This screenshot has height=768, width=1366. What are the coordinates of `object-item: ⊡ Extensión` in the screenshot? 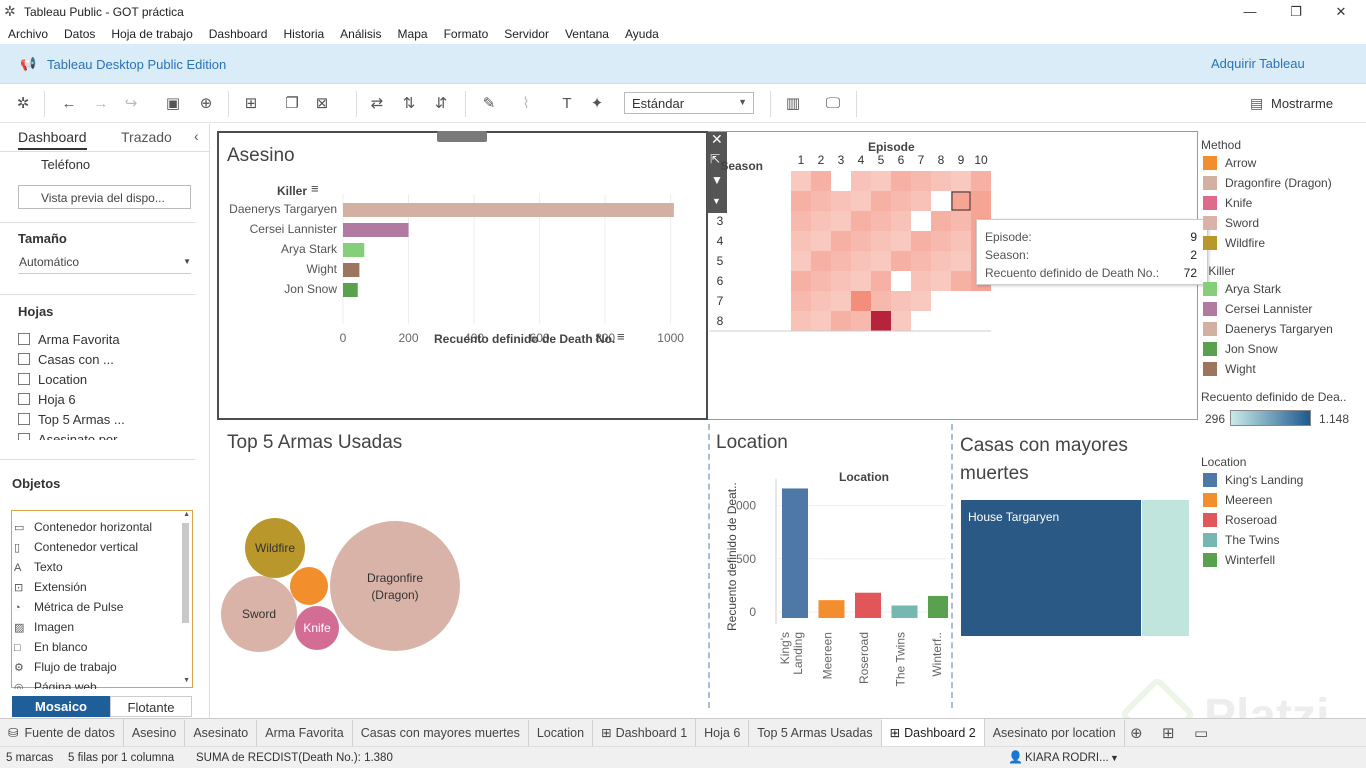 It's located at (50, 587).